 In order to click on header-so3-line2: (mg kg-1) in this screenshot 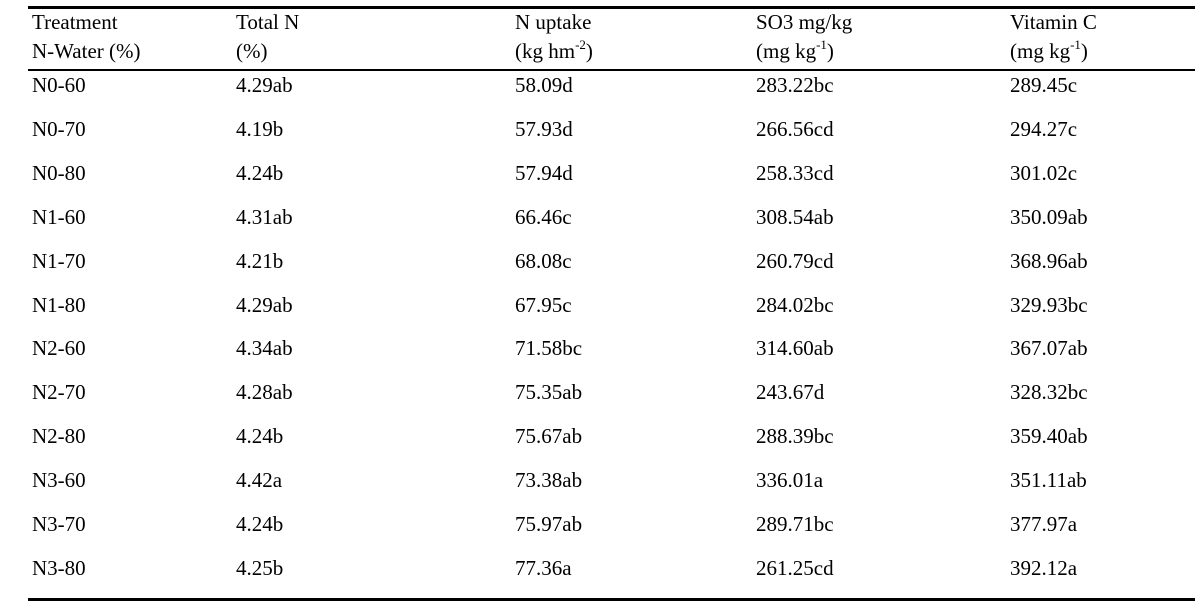, I will do `click(795, 50)`.